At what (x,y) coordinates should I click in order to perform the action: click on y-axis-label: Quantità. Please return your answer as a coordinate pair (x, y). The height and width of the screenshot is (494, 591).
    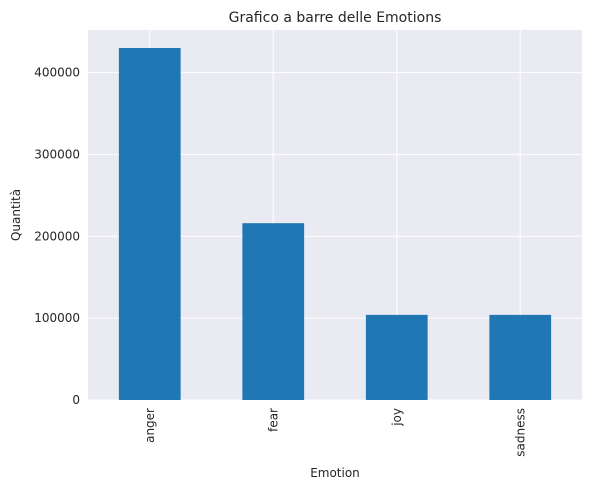
    Looking at the image, I should click on (16, 215).